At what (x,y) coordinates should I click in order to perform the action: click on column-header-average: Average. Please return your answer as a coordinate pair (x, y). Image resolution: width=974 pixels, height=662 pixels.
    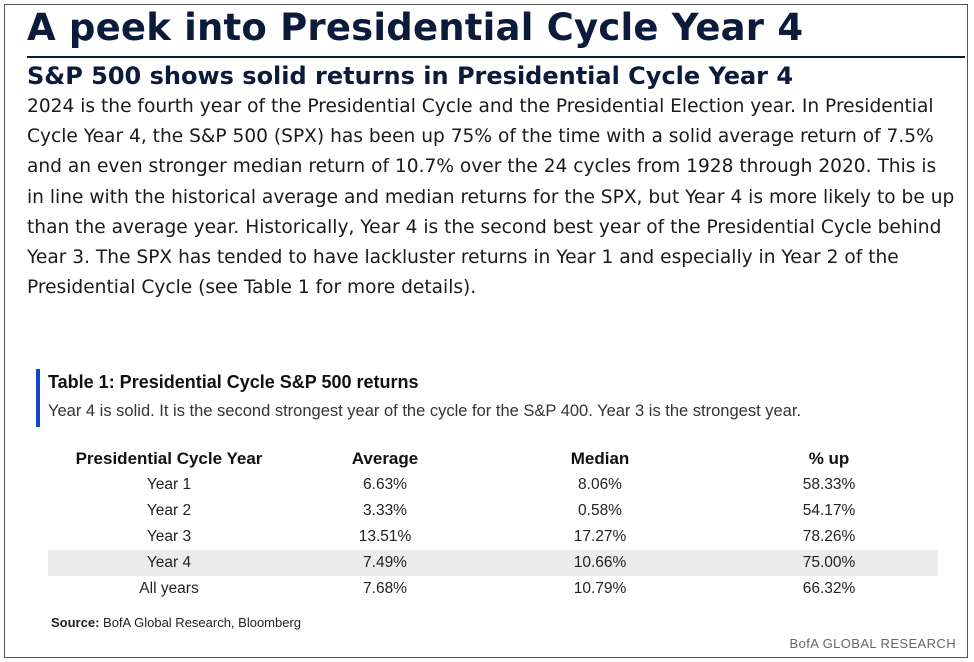
    Looking at the image, I should click on (385, 458).